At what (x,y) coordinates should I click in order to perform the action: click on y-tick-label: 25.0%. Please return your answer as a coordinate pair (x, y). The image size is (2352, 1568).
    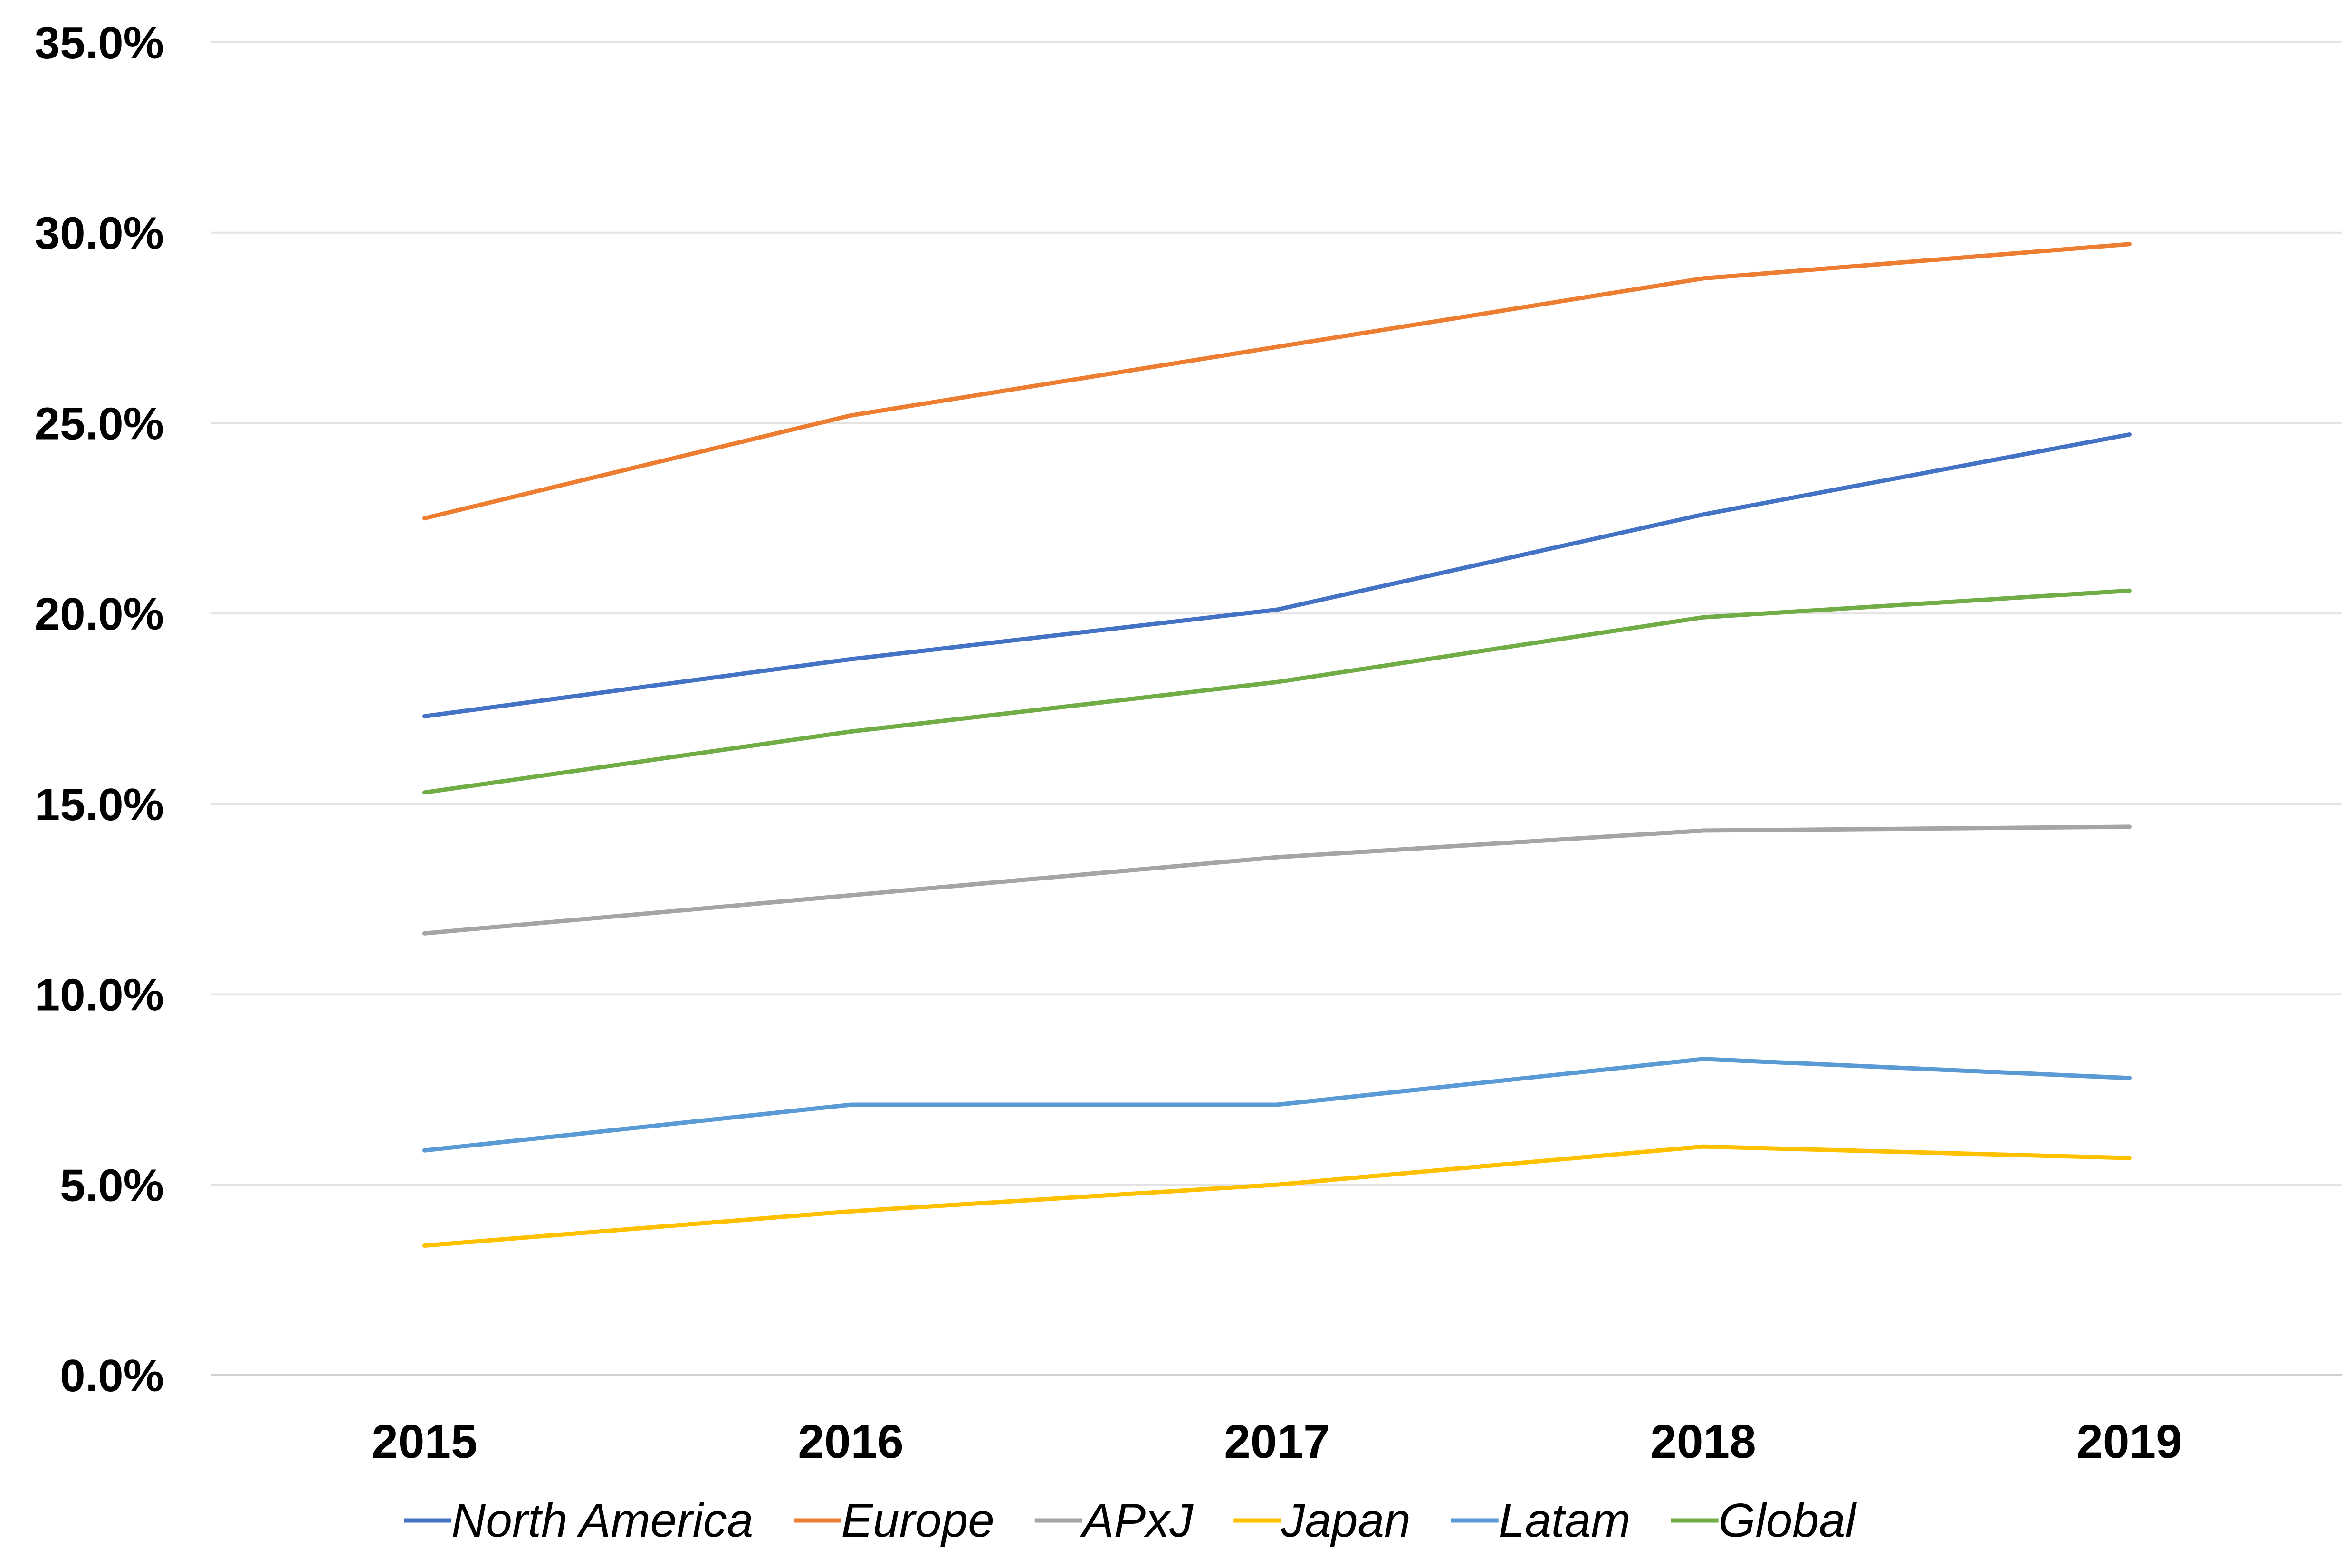
    Looking at the image, I should click on (99, 423).